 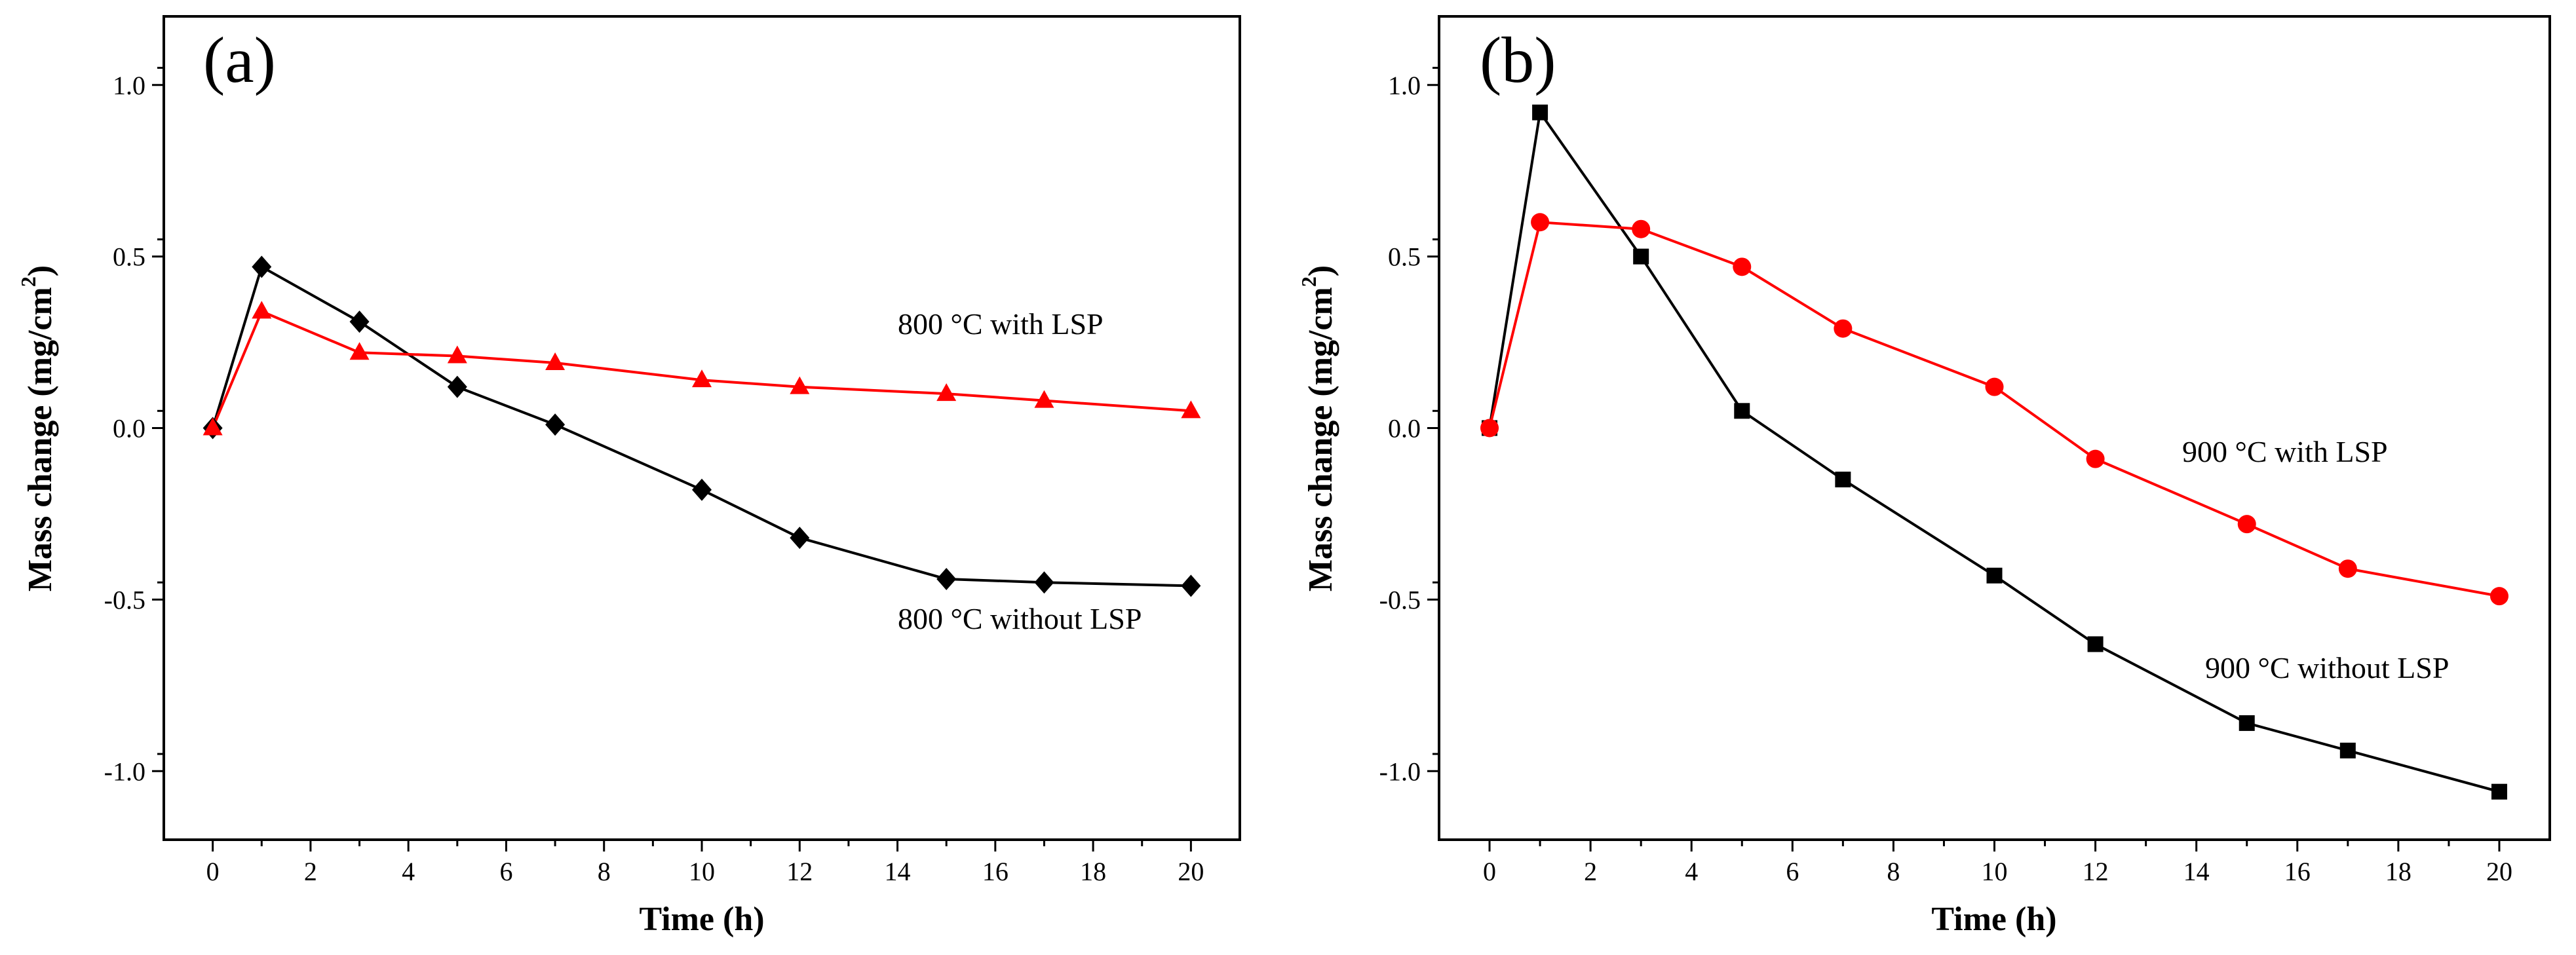 I want to click on x-tick-label-a: 14, so click(x=898, y=871).